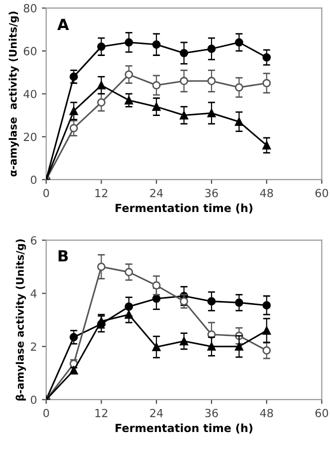 This screenshot has width=330, height=449. What do you see at coordinates (33, 346) in the screenshot?
I see `y-tick-label: 2` at bounding box center [33, 346].